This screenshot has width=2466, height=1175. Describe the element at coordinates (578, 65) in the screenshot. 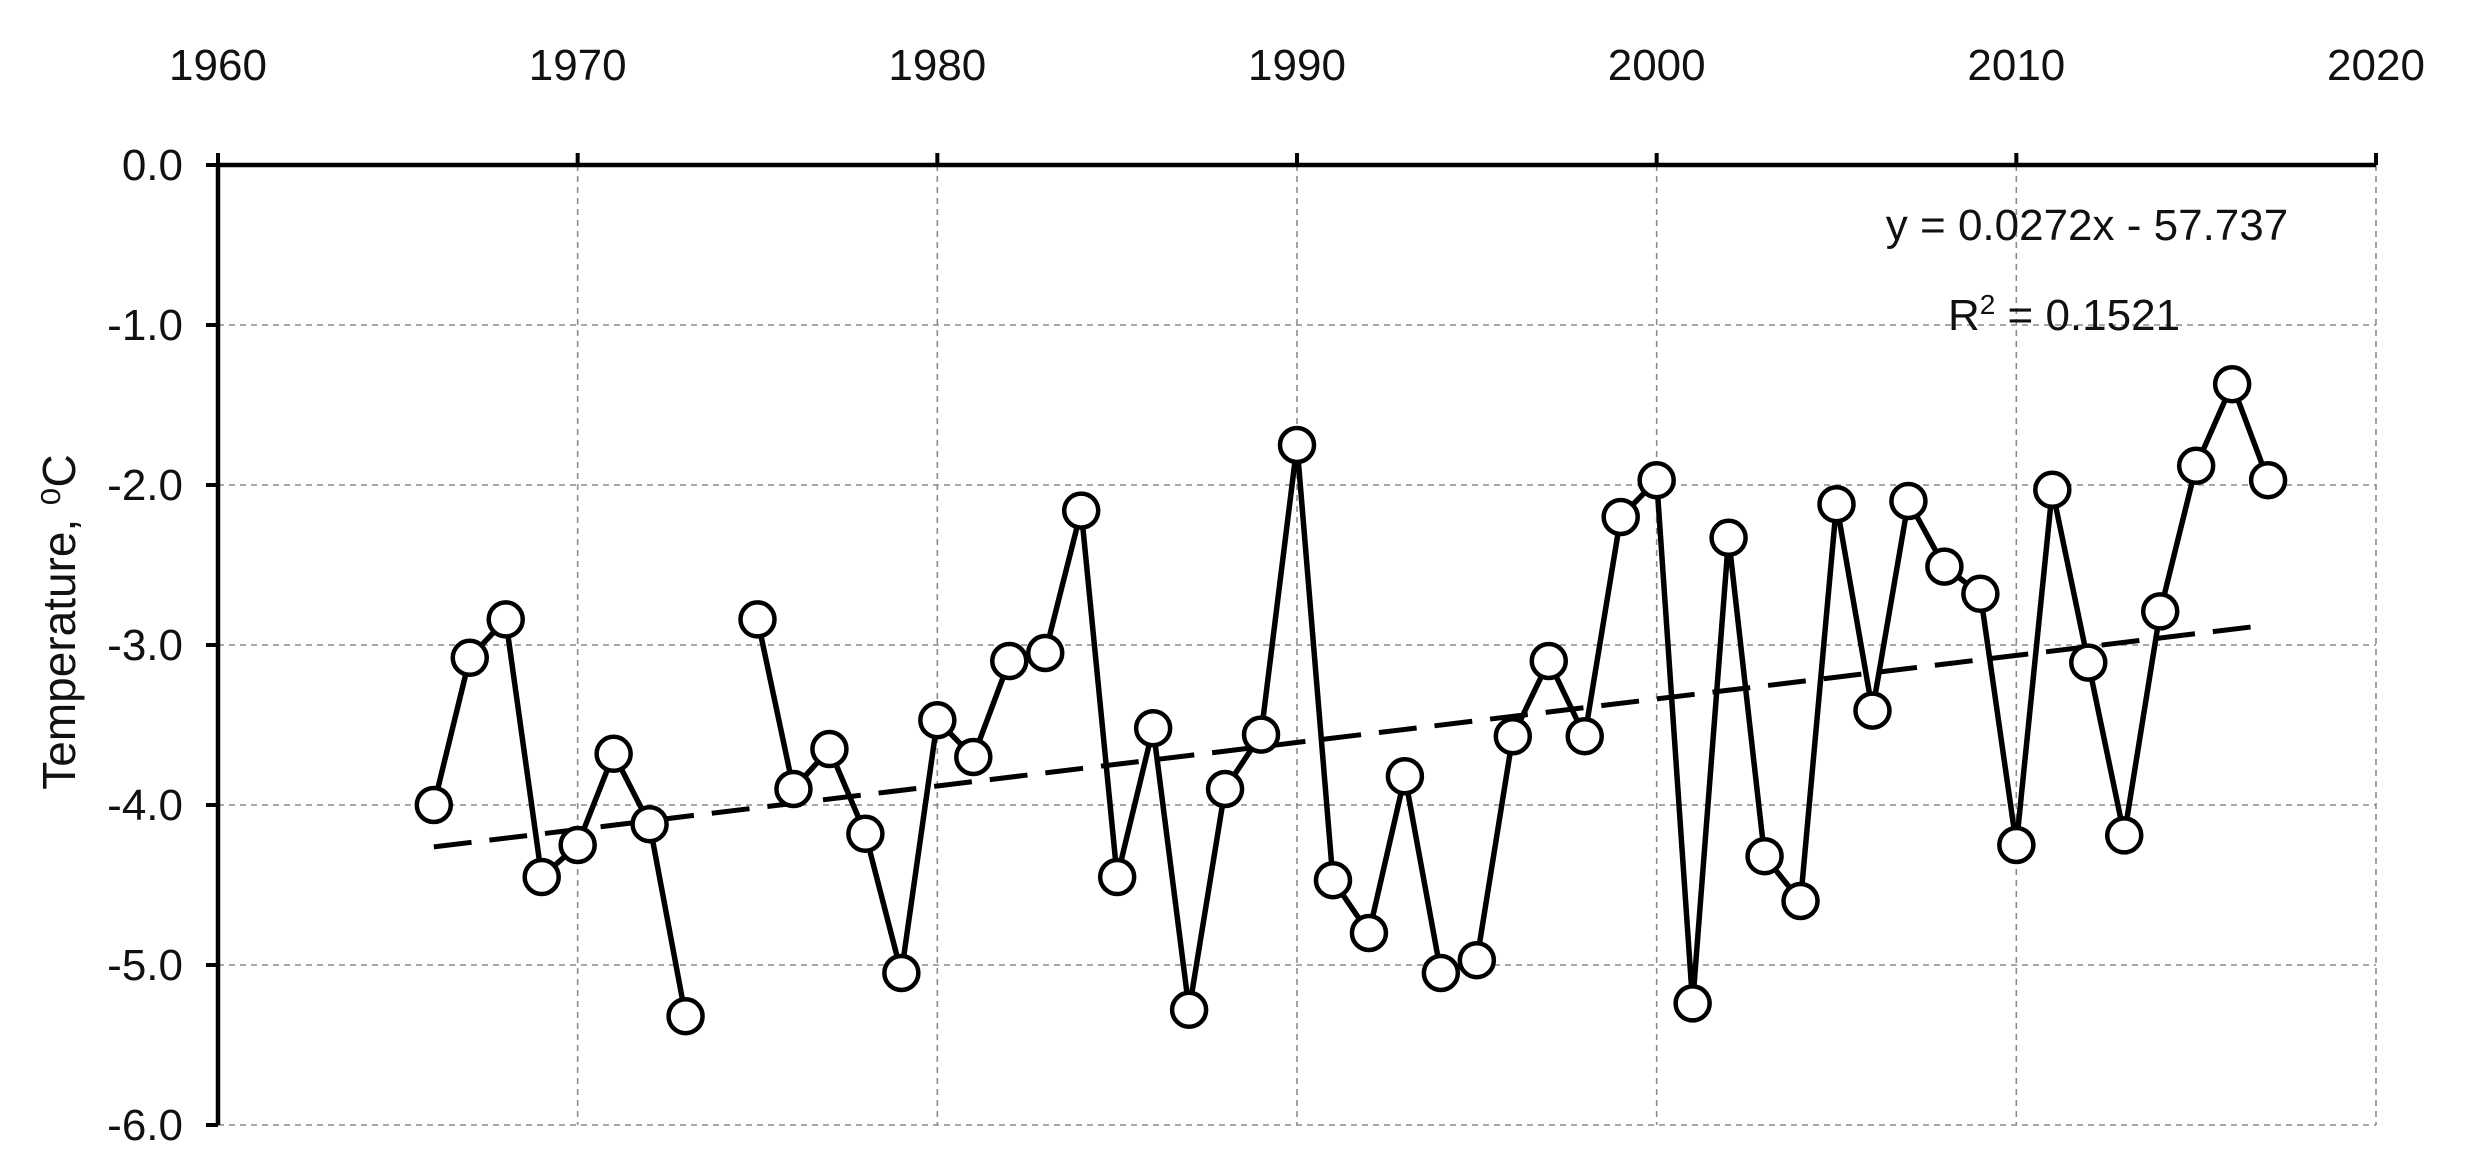

I see `x-tick-label: 1970` at that location.